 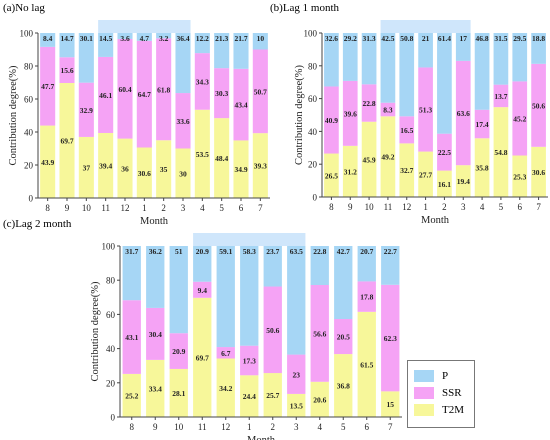 I want to click on c-xtick-label-2: 2, so click(x=273, y=427).